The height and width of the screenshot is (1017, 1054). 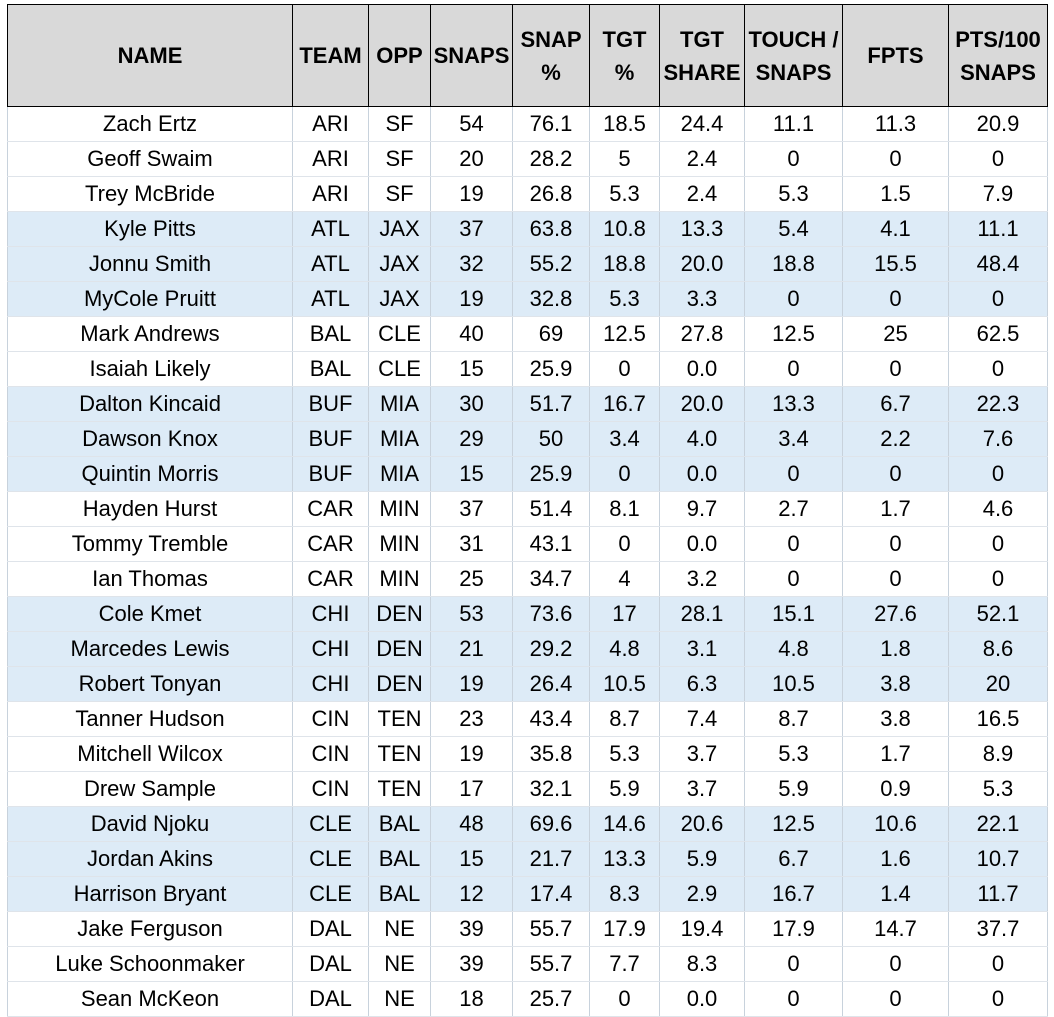 I want to click on cell-snap-pct: 26.8, so click(x=551, y=194).